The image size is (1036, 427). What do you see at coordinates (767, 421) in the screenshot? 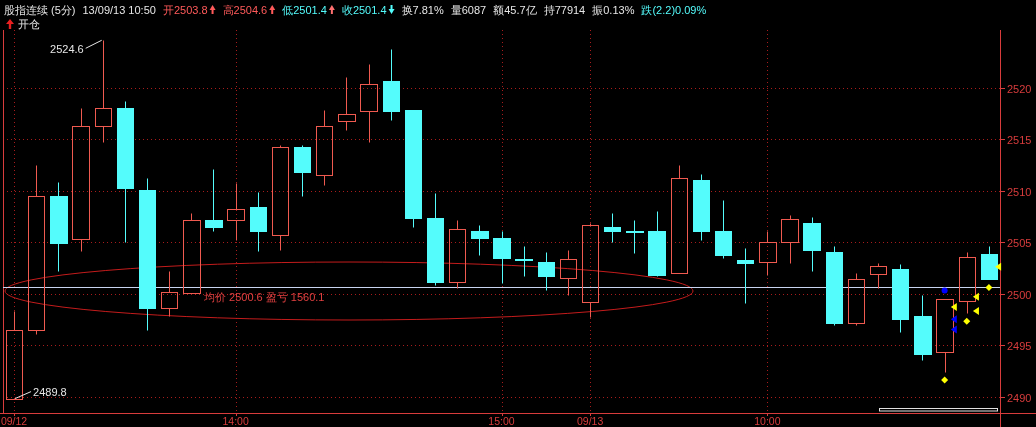
I see `x-tick-label: 10:00` at bounding box center [767, 421].